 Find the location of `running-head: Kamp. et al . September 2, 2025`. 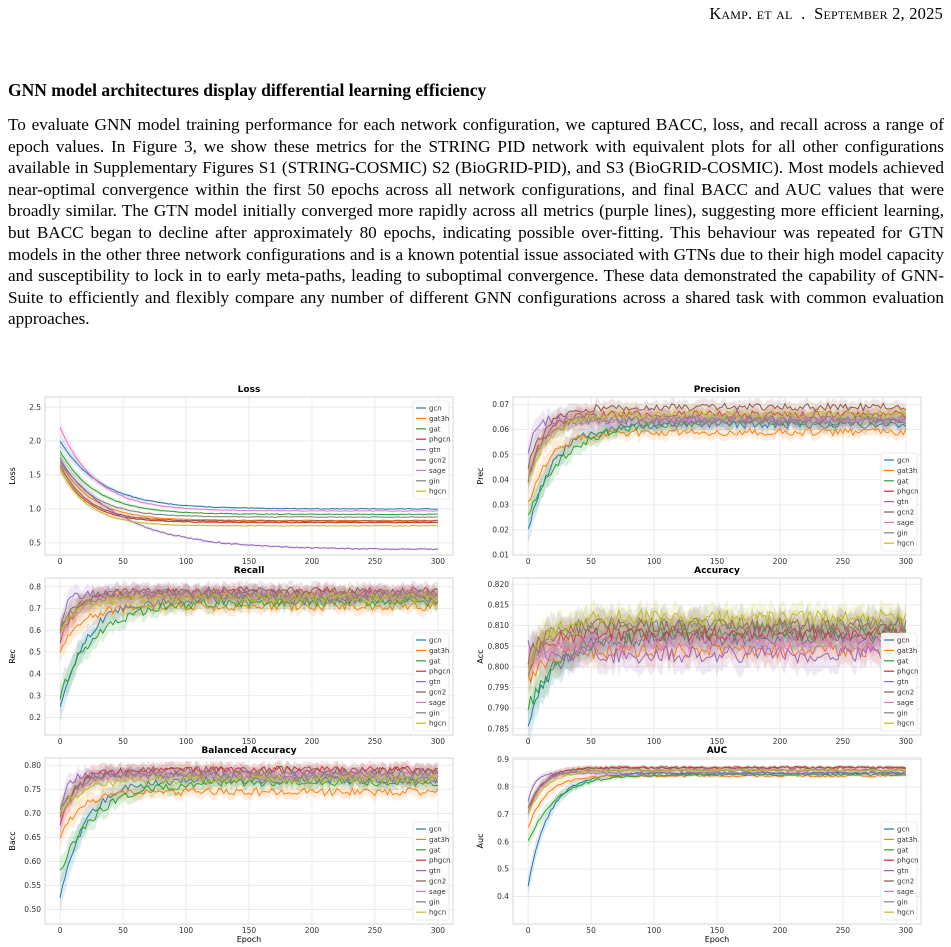

running-head: Kamp. et al . September 2, 2025 is located at coordinates (826, 14).